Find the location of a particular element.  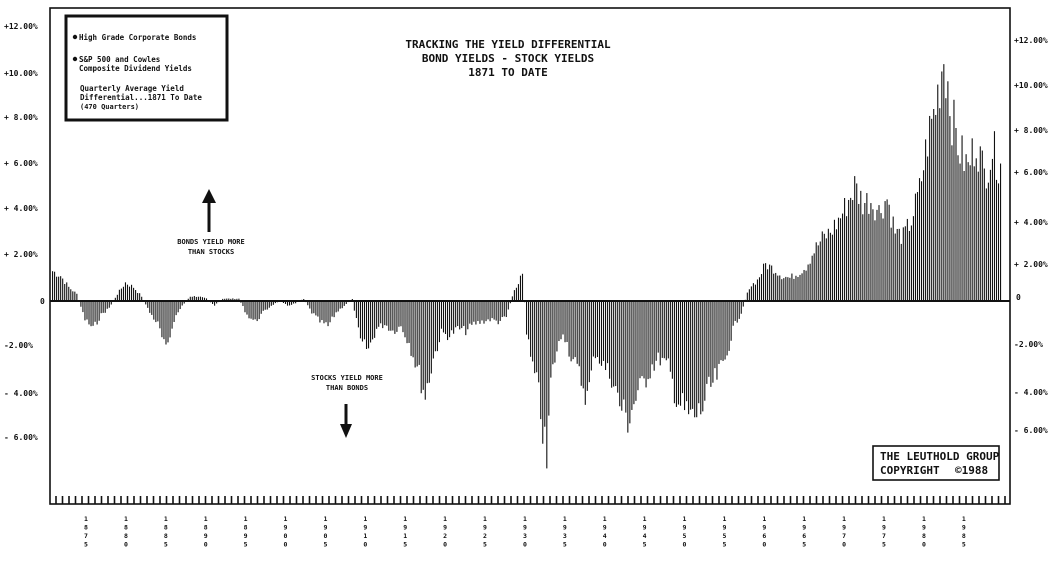

right-tick-label: + 6.00% is located at coordinates (1031, 172).